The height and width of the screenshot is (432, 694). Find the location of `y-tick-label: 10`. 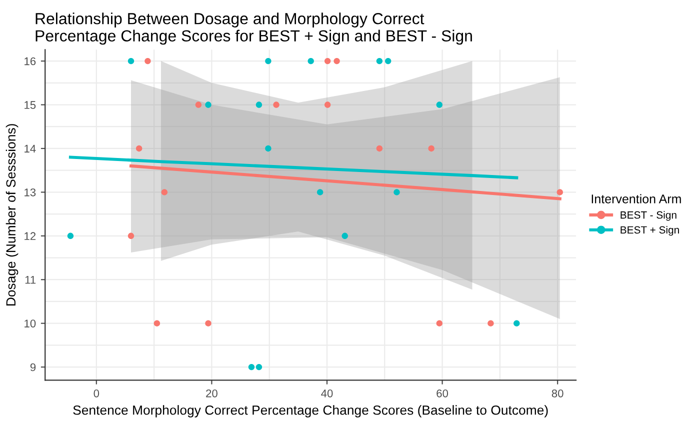

y-tick-label: 10 is located at coordinates (30, 324).